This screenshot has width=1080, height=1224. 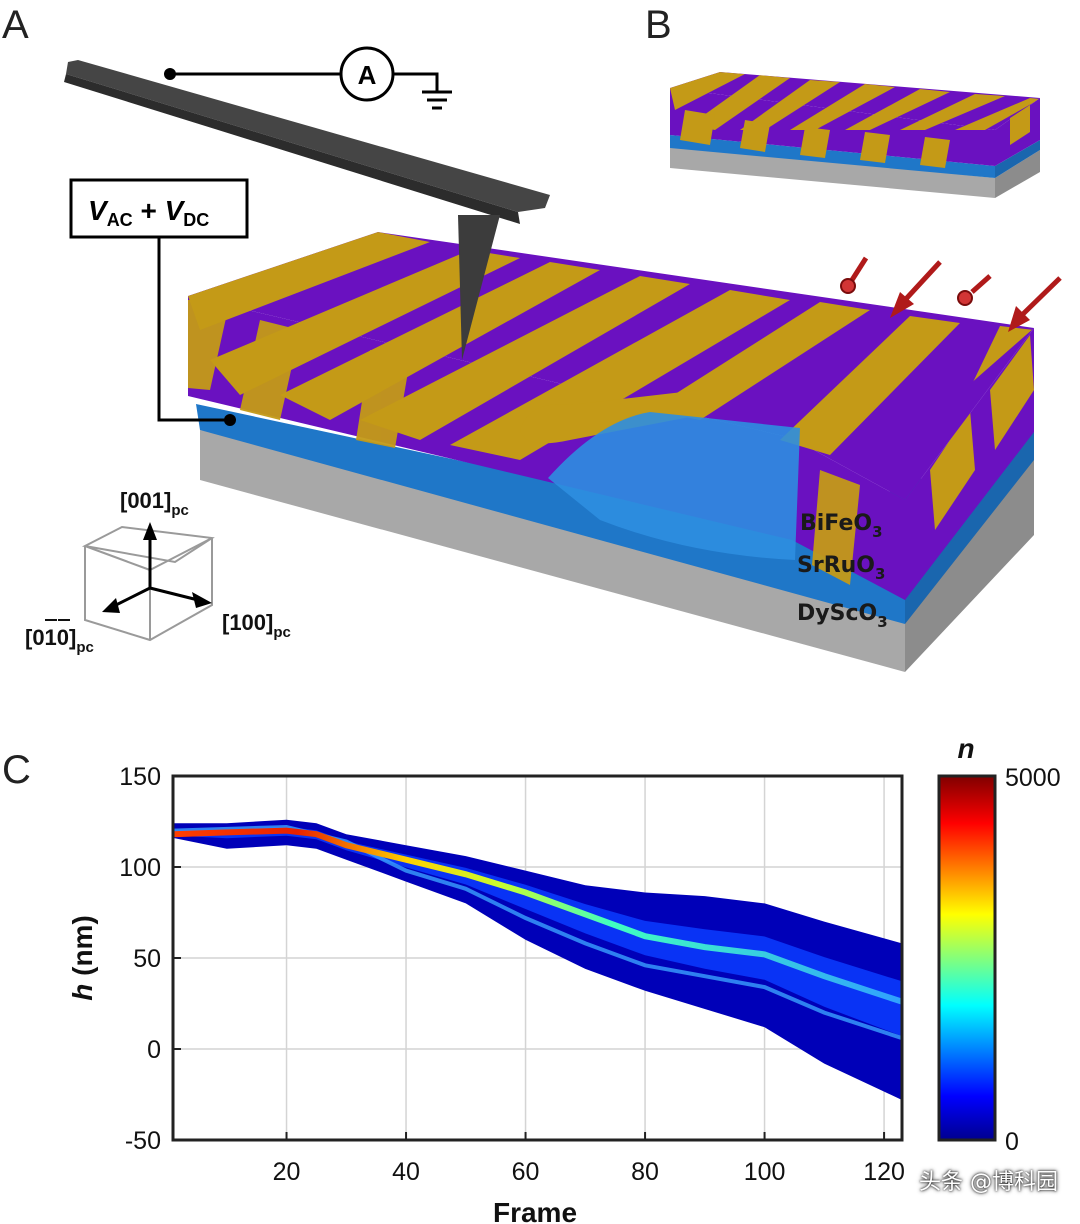 What do you see at coordinates (148, 212) in the screenshot?
I see `voltage-label: VAC + VDC` at bounding box center [148, 212].